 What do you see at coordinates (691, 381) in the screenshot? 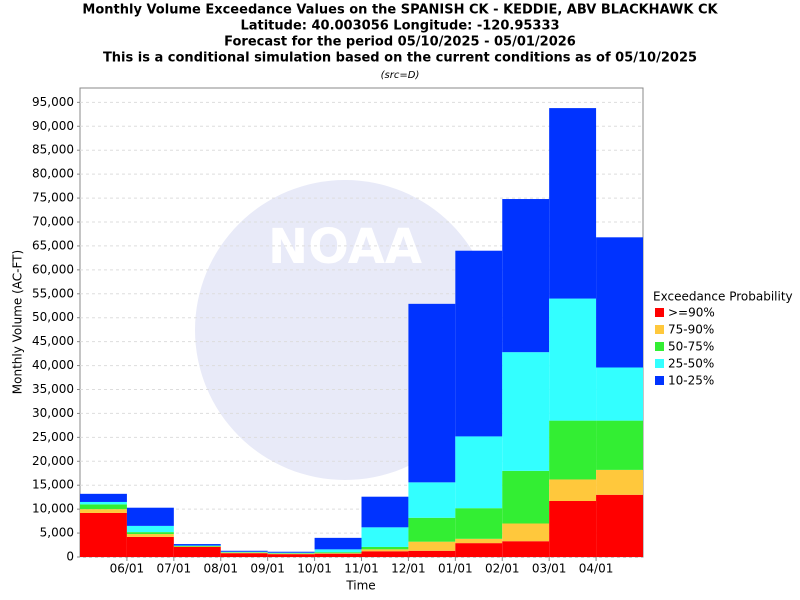
I see `legend-label: 10-25%` at bounding box center [691, 381].